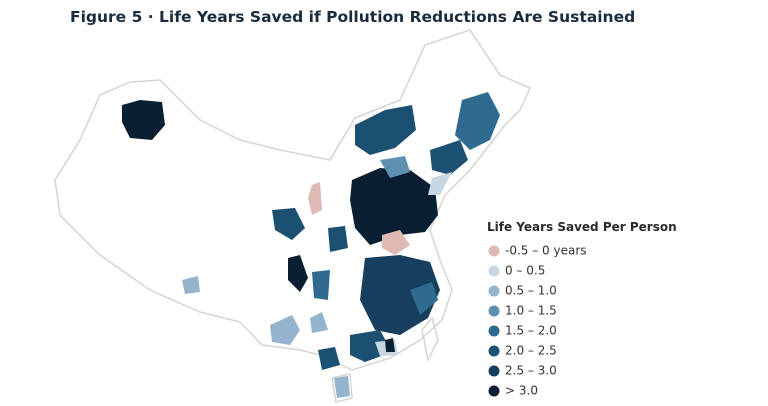 The height and width of the screenshot is (406, 768). Describe the element at coordinates (582, 227) in the screenshot. I see `legend-title: Life Years Saved Per Person` at that location.